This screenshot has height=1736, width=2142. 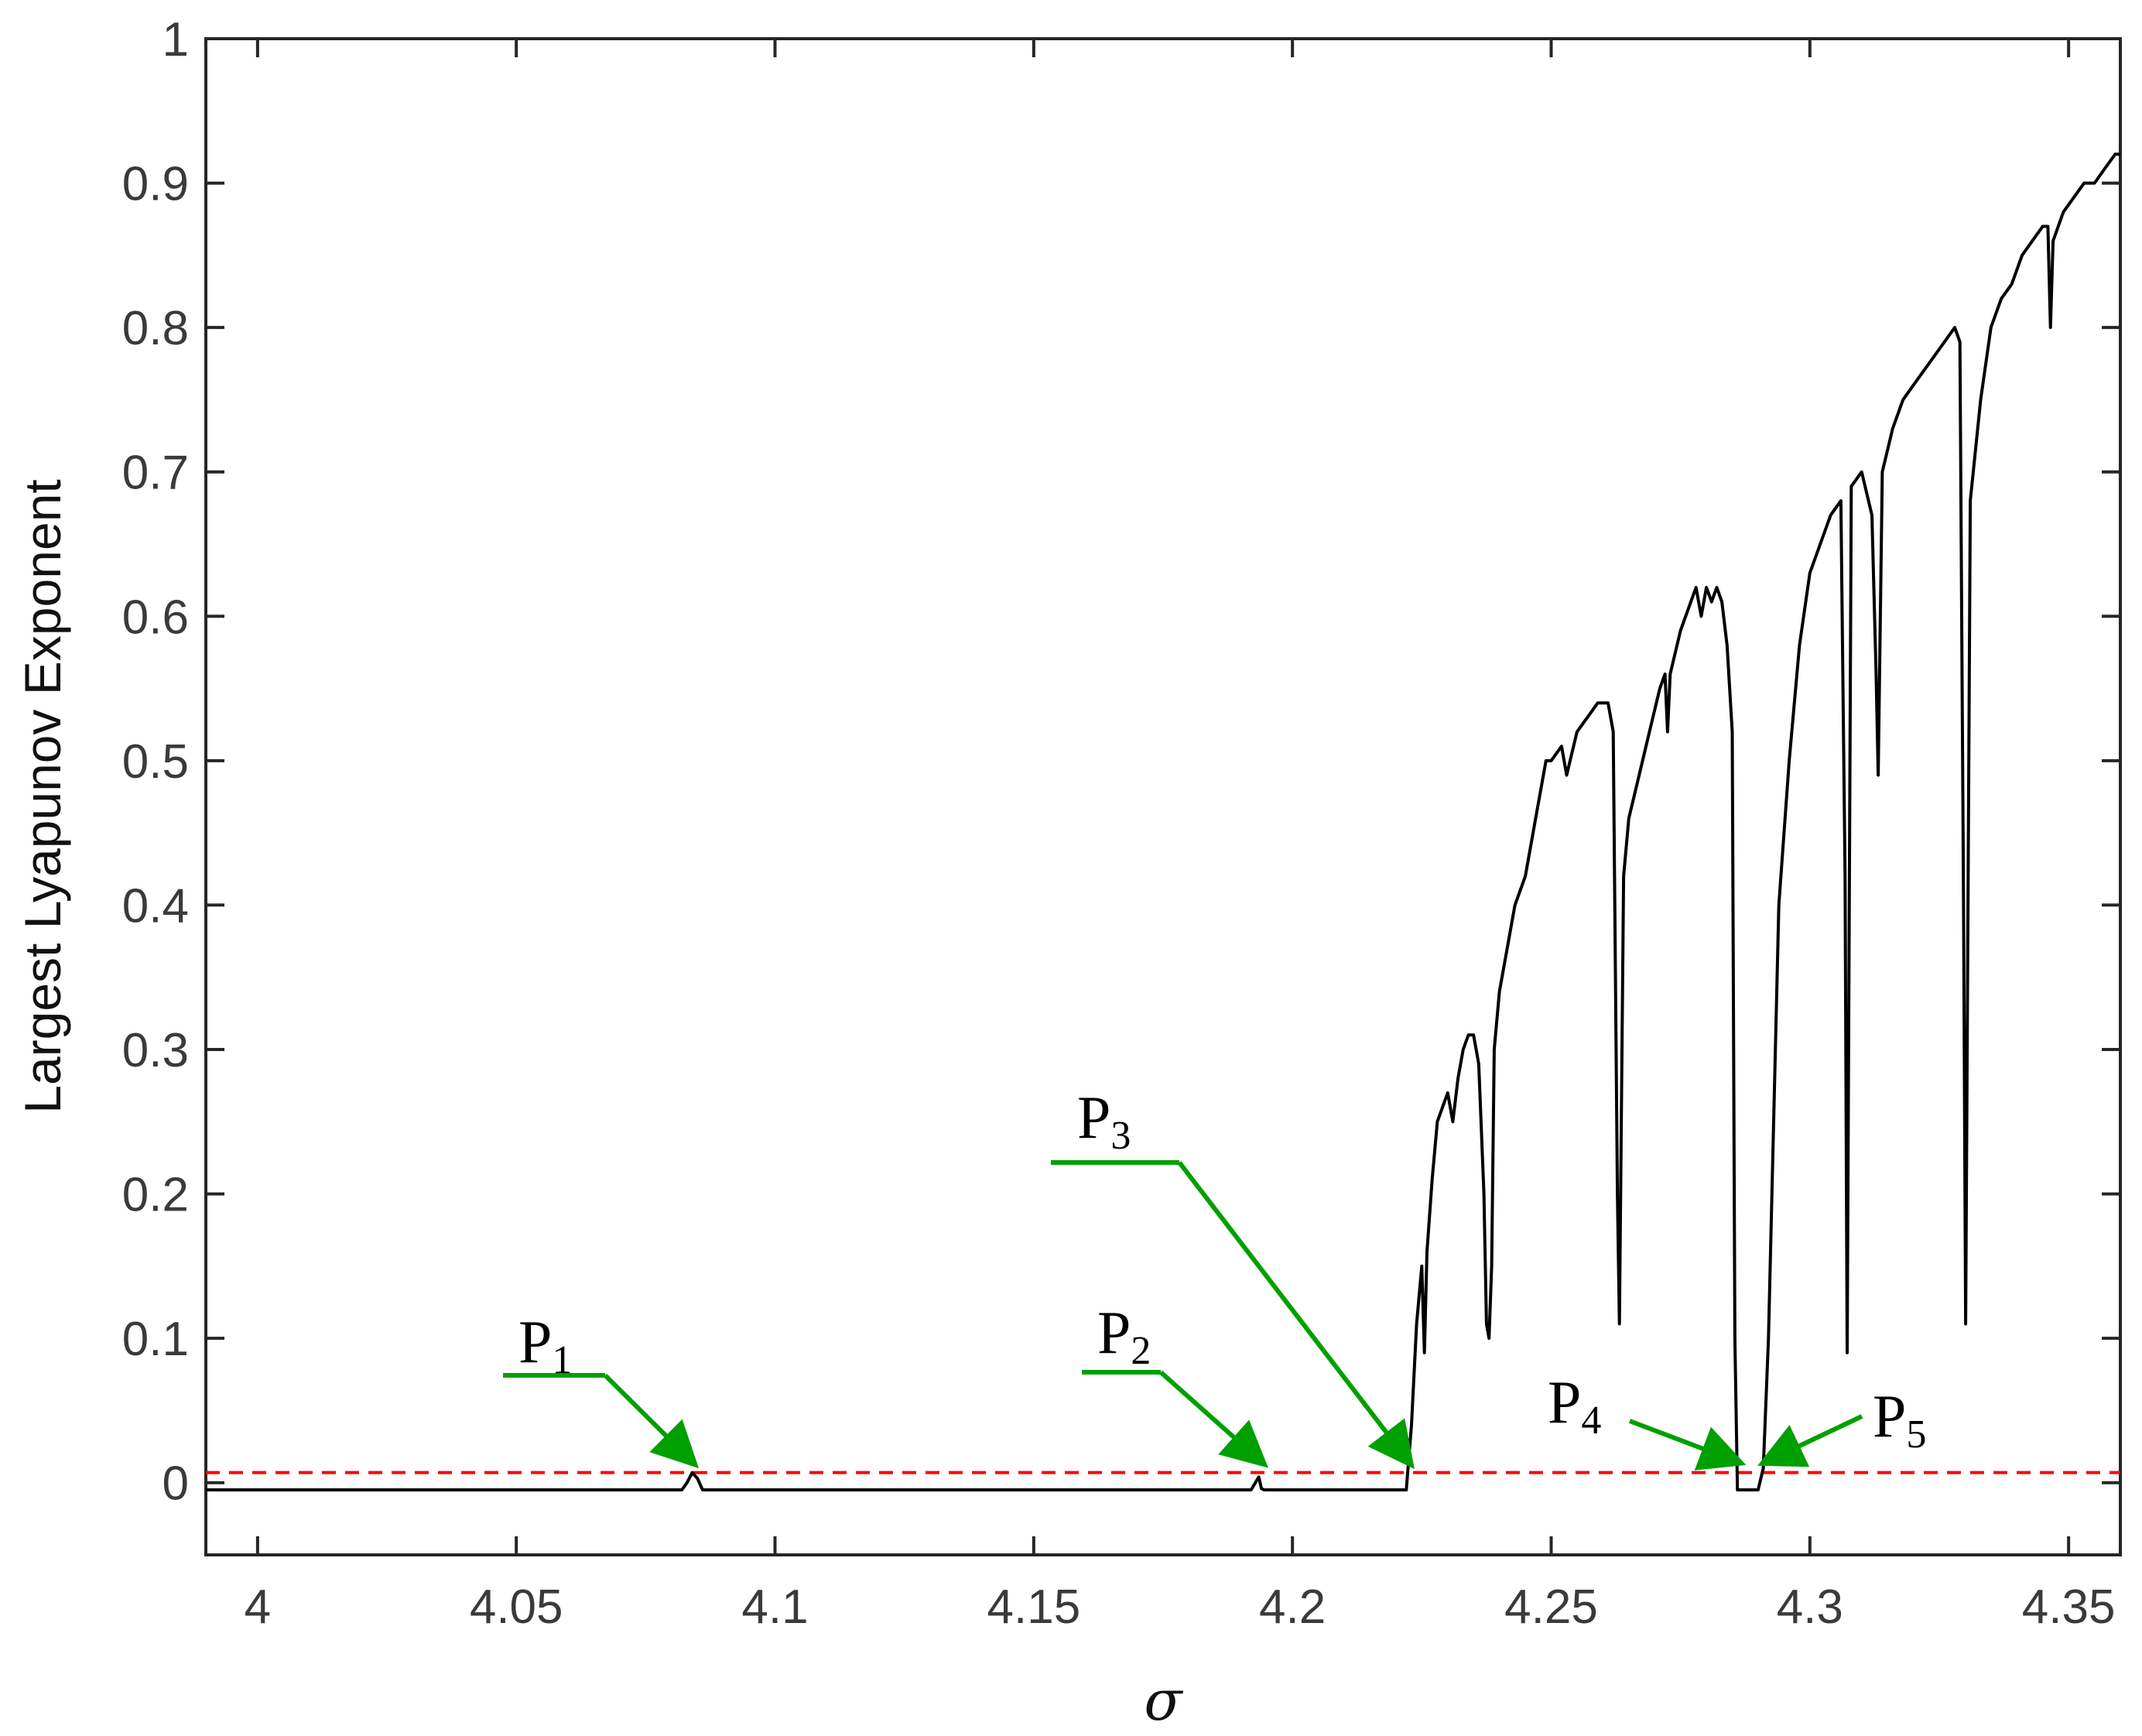 I want to click on y-tick-label: 0.6, so click(x=155, y=617).